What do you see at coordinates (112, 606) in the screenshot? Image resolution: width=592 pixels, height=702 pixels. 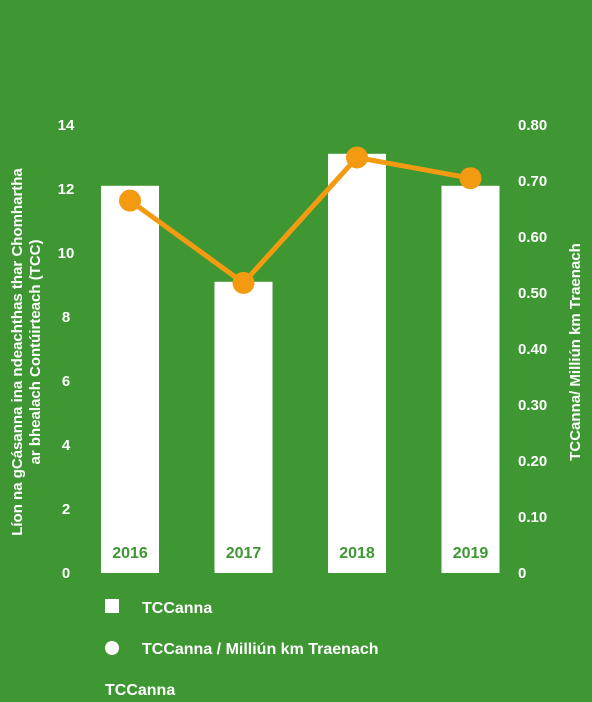 I see `legend-bar-swatch` at bounding box center [112, 606].